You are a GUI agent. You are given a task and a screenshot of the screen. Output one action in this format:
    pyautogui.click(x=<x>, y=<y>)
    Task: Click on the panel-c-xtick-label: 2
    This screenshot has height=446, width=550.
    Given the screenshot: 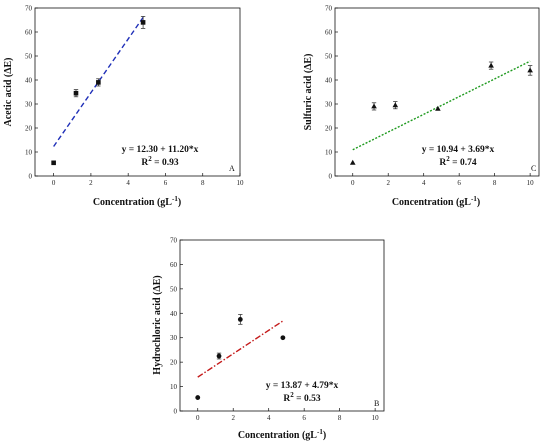 What is the action you would take?
    pyautogui.click(x=388, y=183)
    